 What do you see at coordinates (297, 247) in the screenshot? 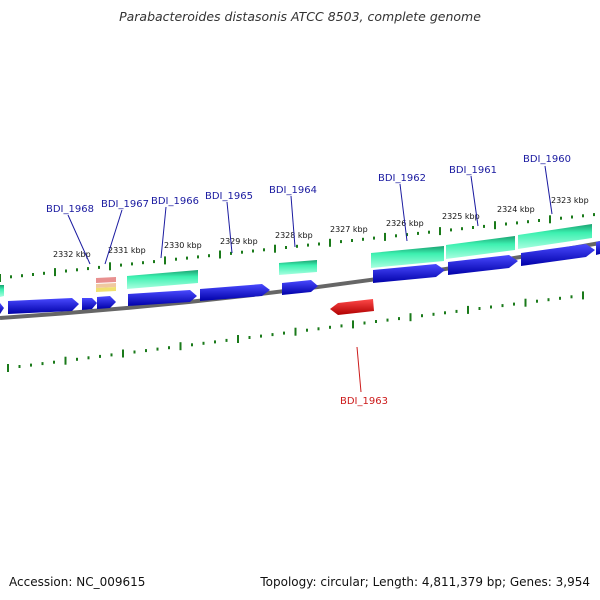
I see `outer-scale-ticks` at bounding box center [297, 247].